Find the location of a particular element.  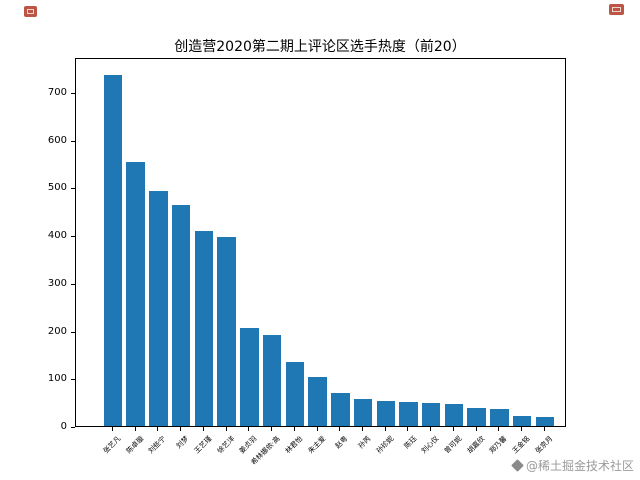

x-tick-label: 林君怡 is located at coordinates (294, 445).